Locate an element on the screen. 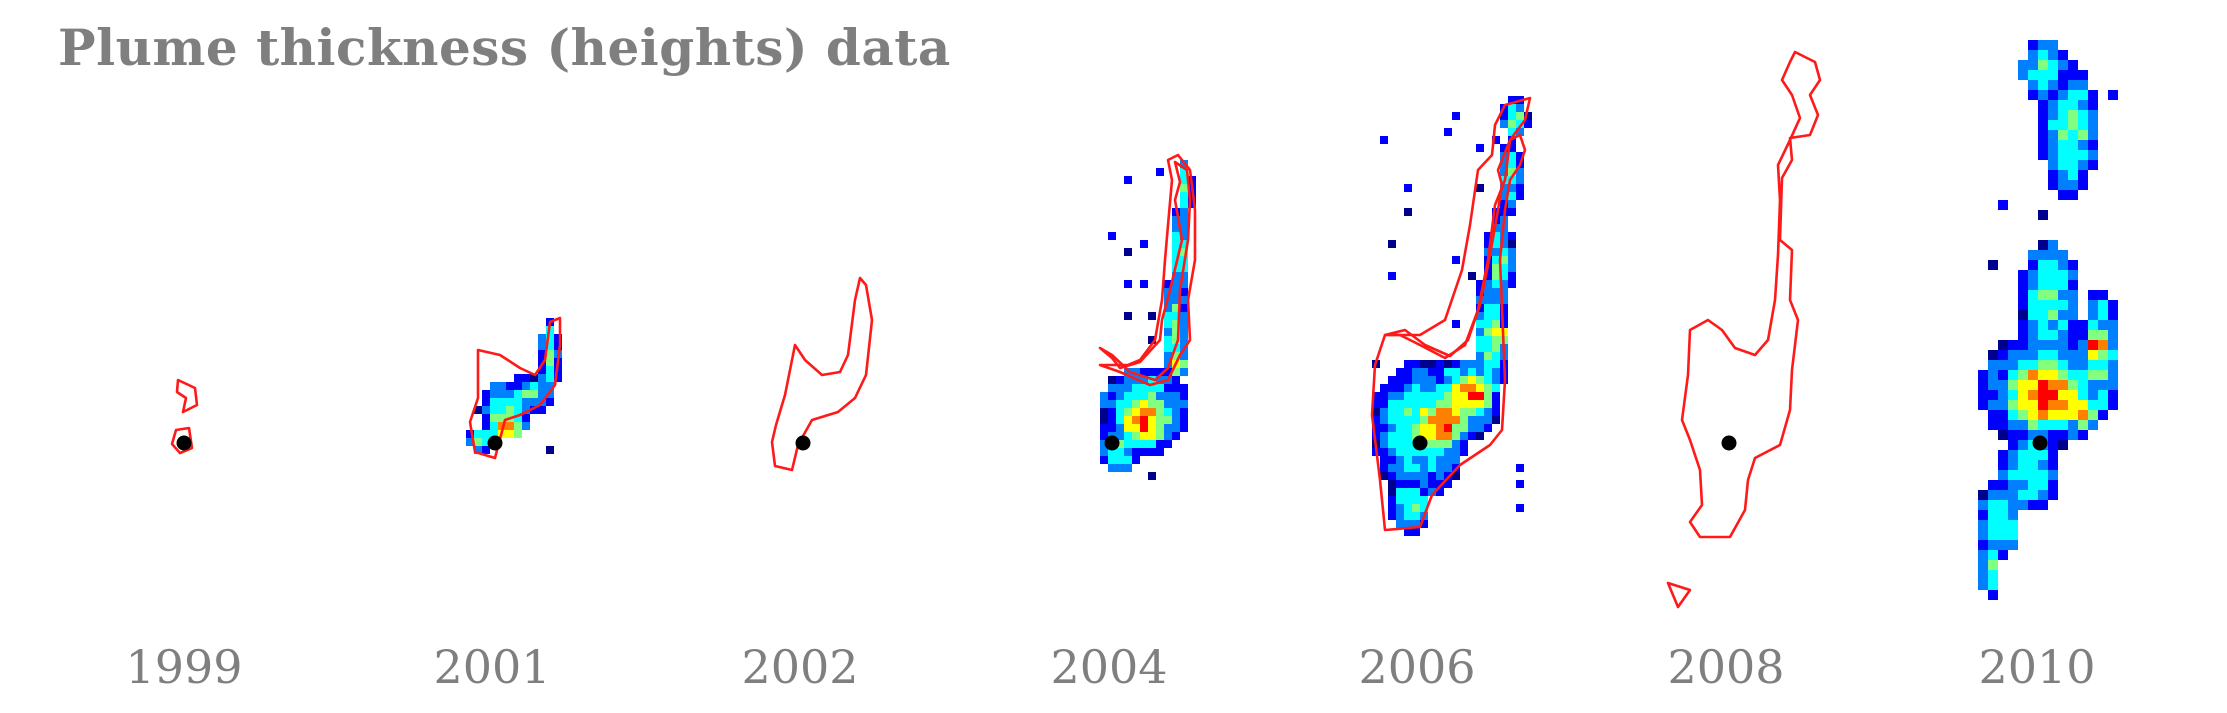 The image size is (2227, 713). plume-outline-2008 is located at coordinates (1679, 595).